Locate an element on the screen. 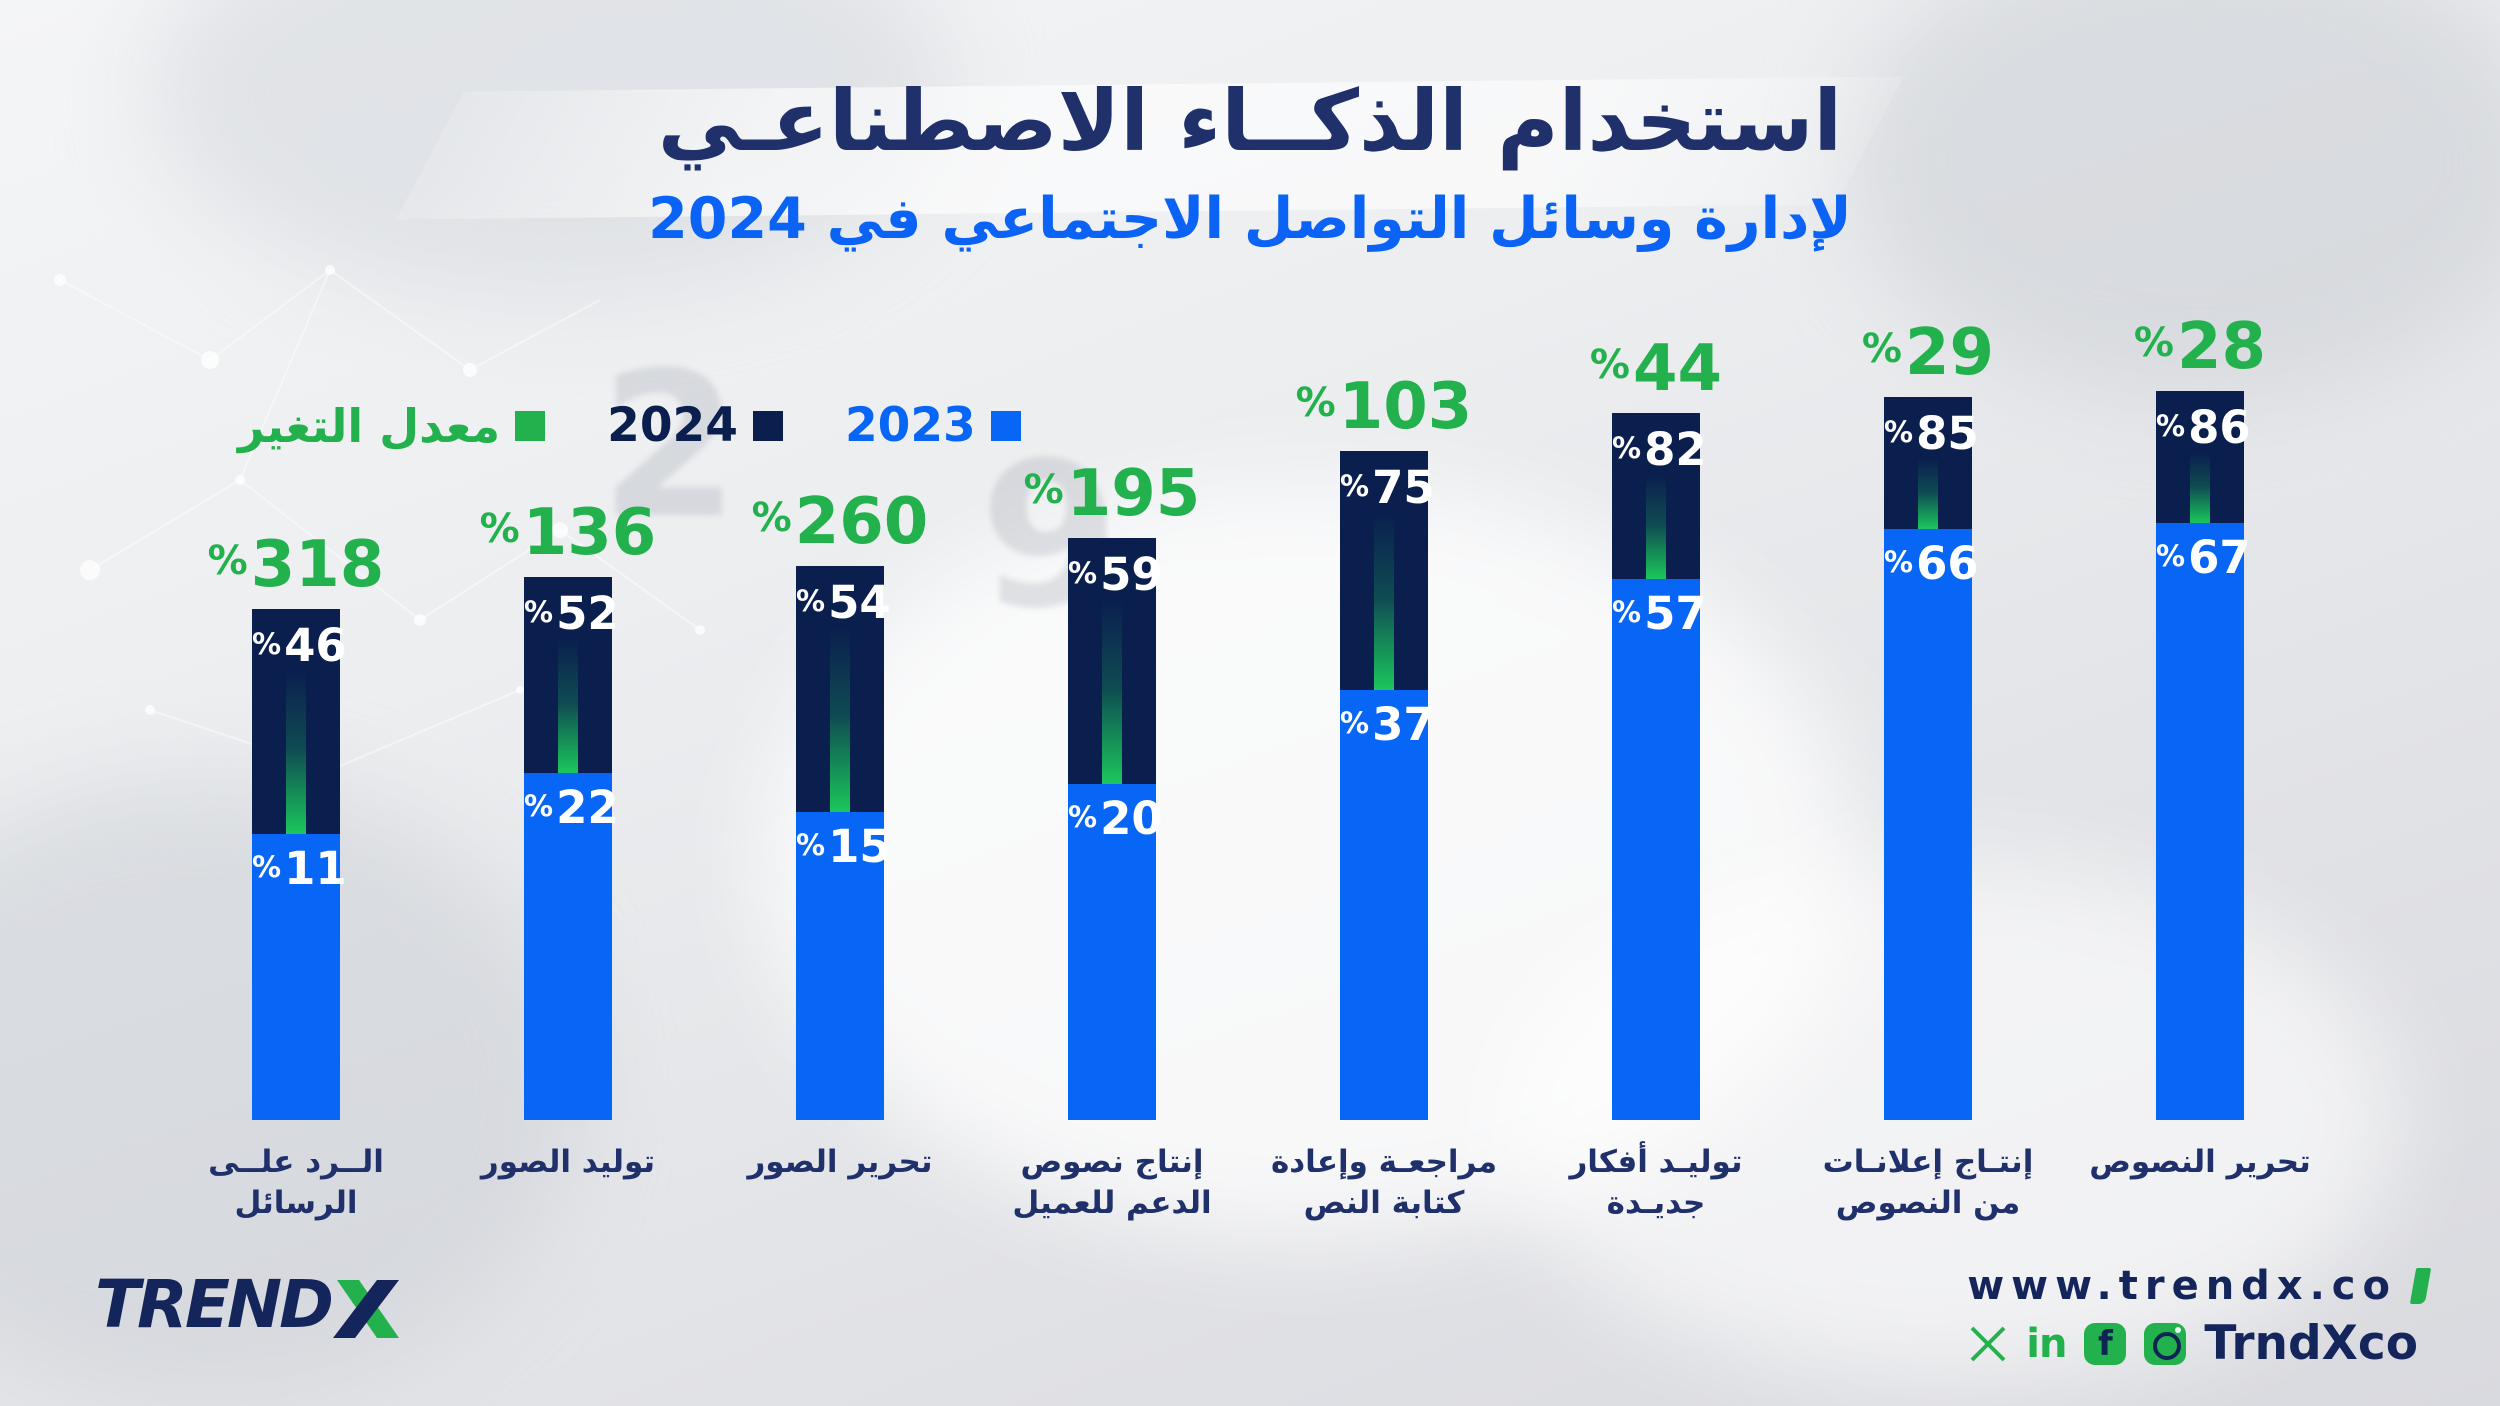  bar-column-2: %260 %54 %15 is located at coordinates (840, 805).